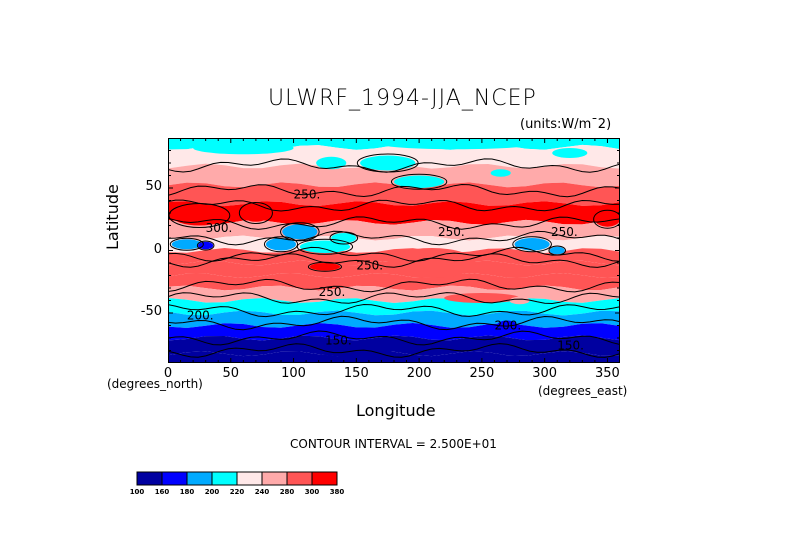 This screenshot has width=789, height=558. I want to click on y-axis-label: Latitude, so click(112, 217).